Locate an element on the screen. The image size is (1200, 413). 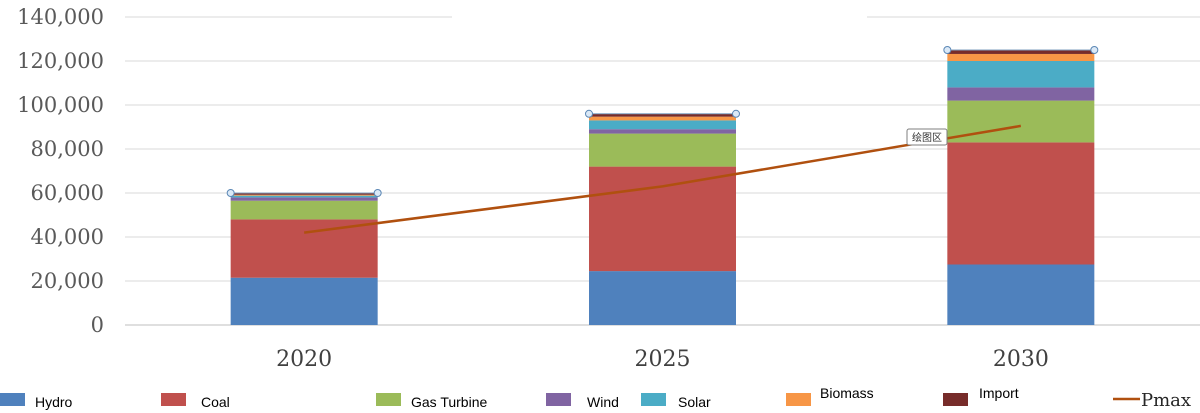
bar-segment-biomass-2025 is located at coordinates (662, 118).